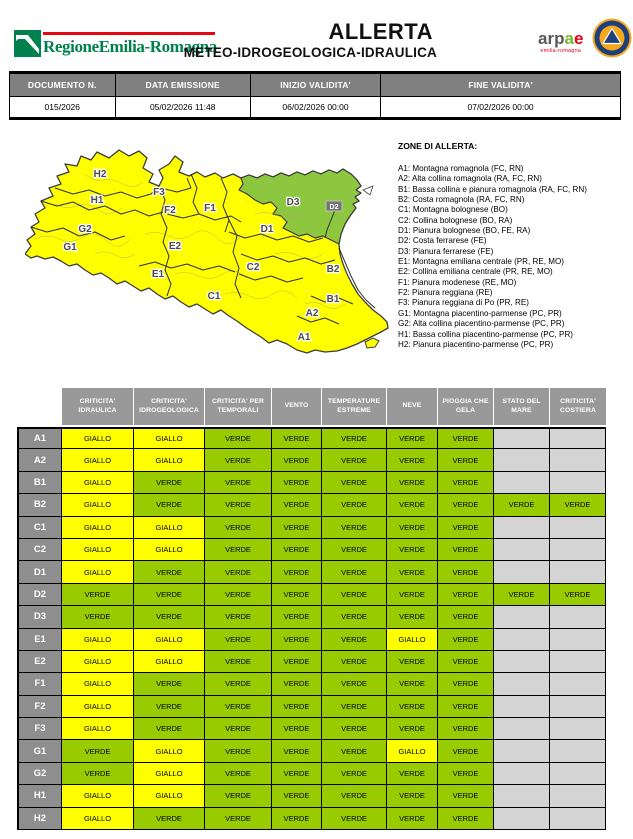 This screenshot has height=839, width=633. Describe the element at coordinates (297, 460) in the screenshot. I see `alert-cell-A2-4: VERDE` at that location.